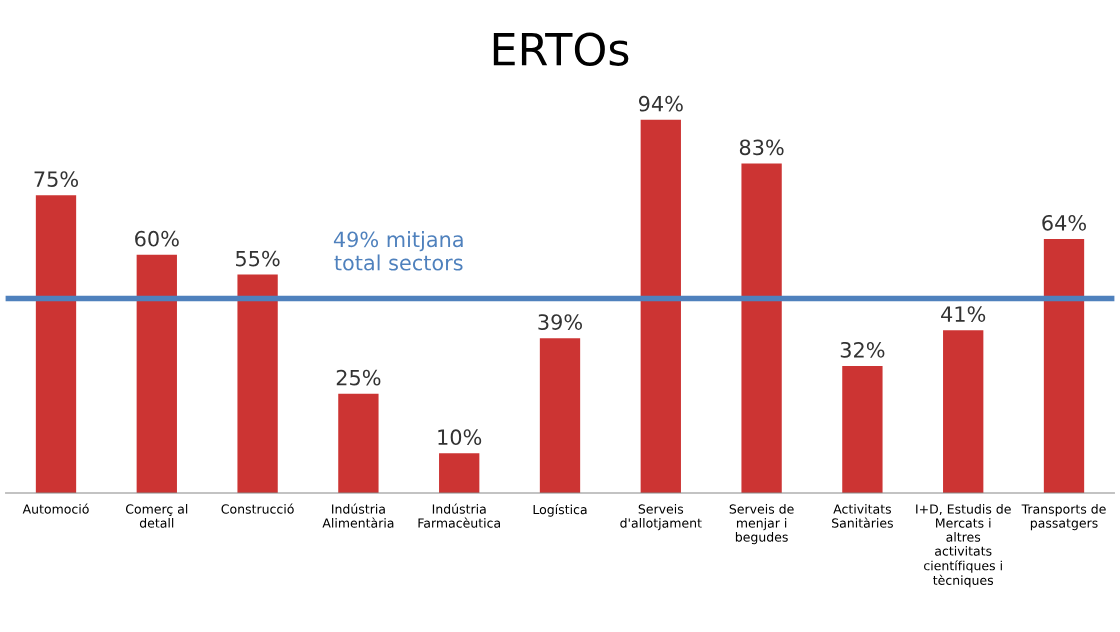  I want to click on data-label: 60%, so click(157, 238).